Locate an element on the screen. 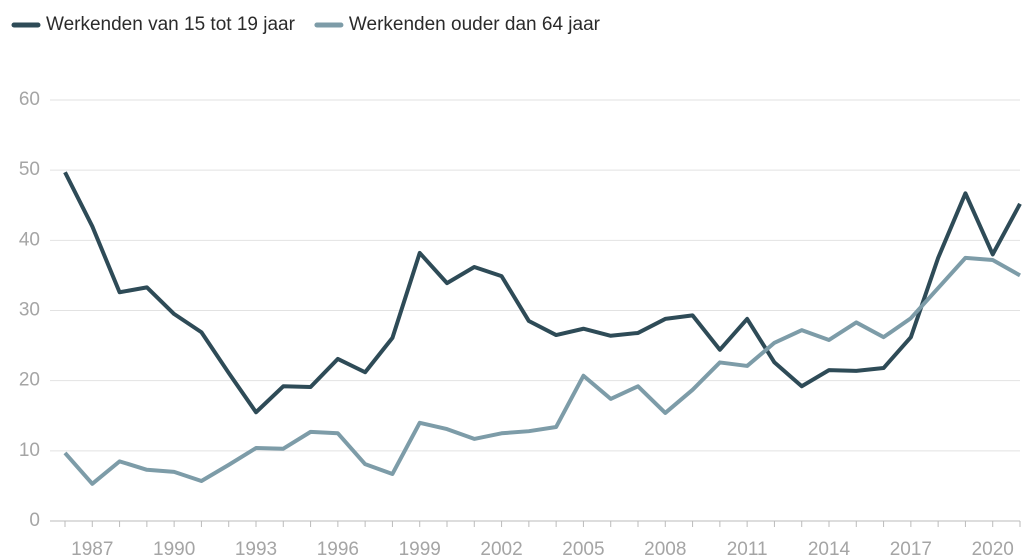  x-tick-label: 1993 is located at coordinates (256, 549).